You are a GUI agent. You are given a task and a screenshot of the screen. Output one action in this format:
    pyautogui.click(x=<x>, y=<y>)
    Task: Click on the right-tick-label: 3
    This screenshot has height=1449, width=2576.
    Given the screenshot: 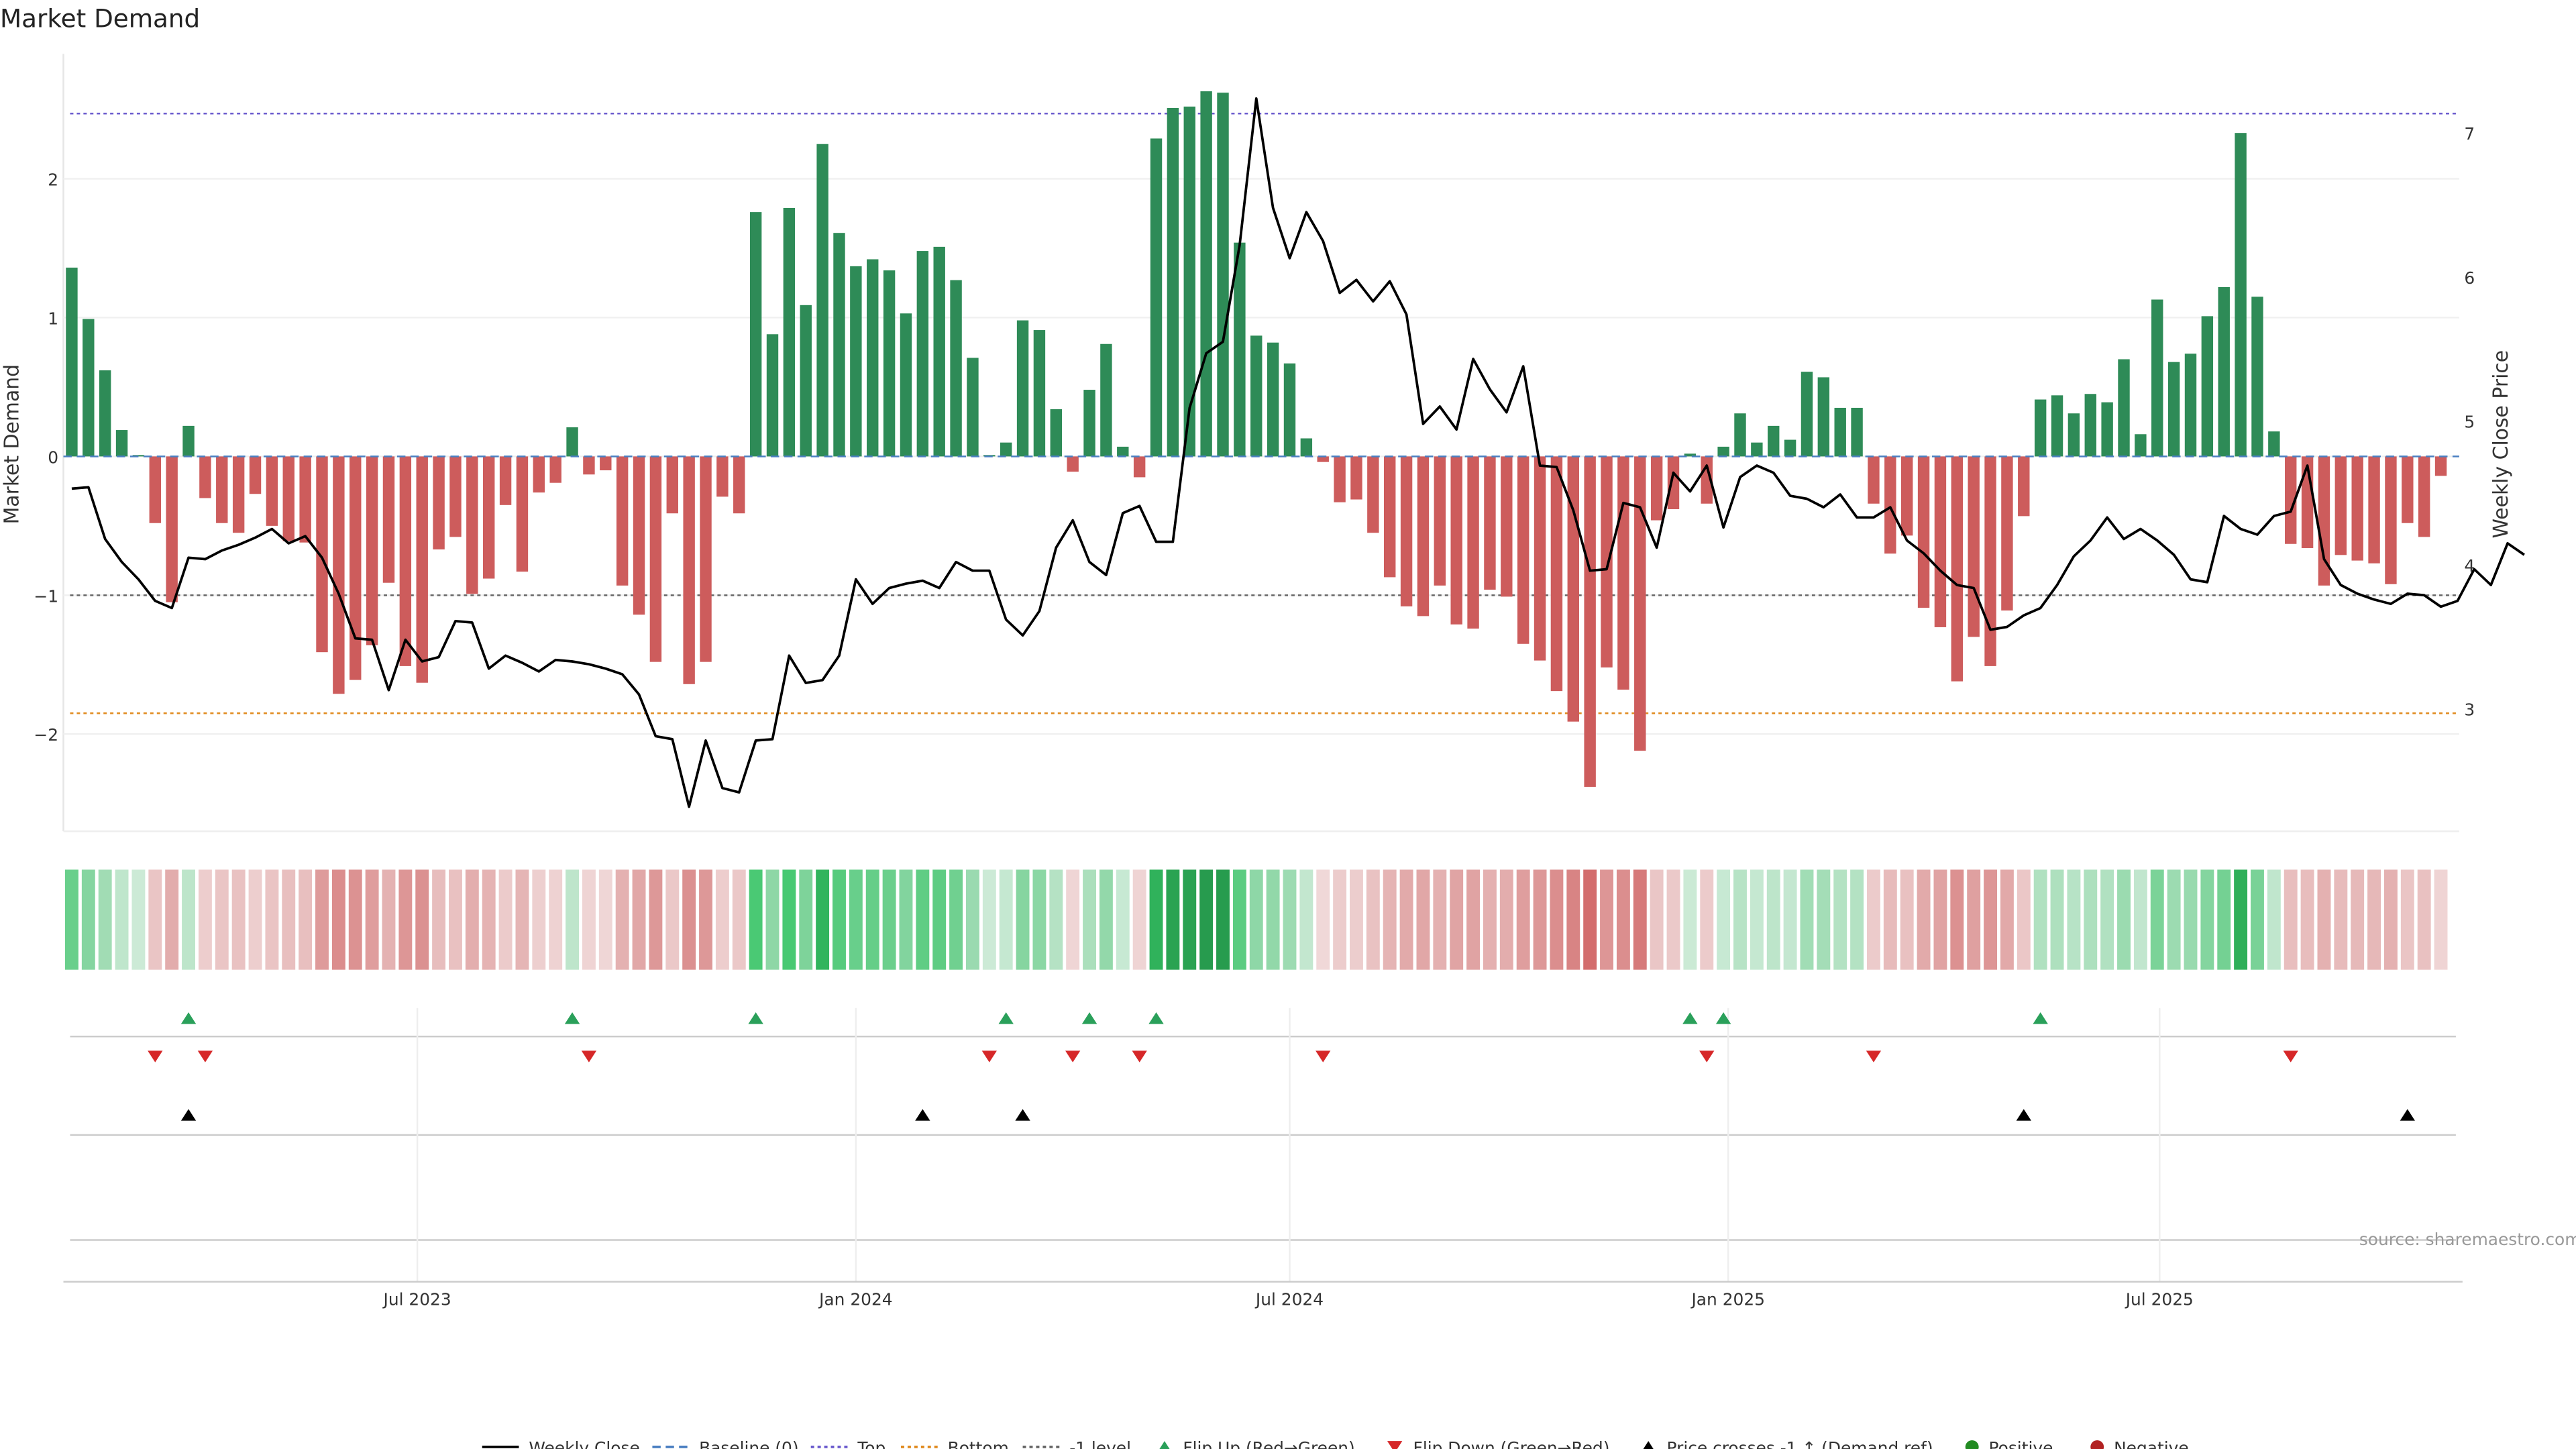 What is the action you would take?
    pyautogui.click(x=2469, y=710)
    